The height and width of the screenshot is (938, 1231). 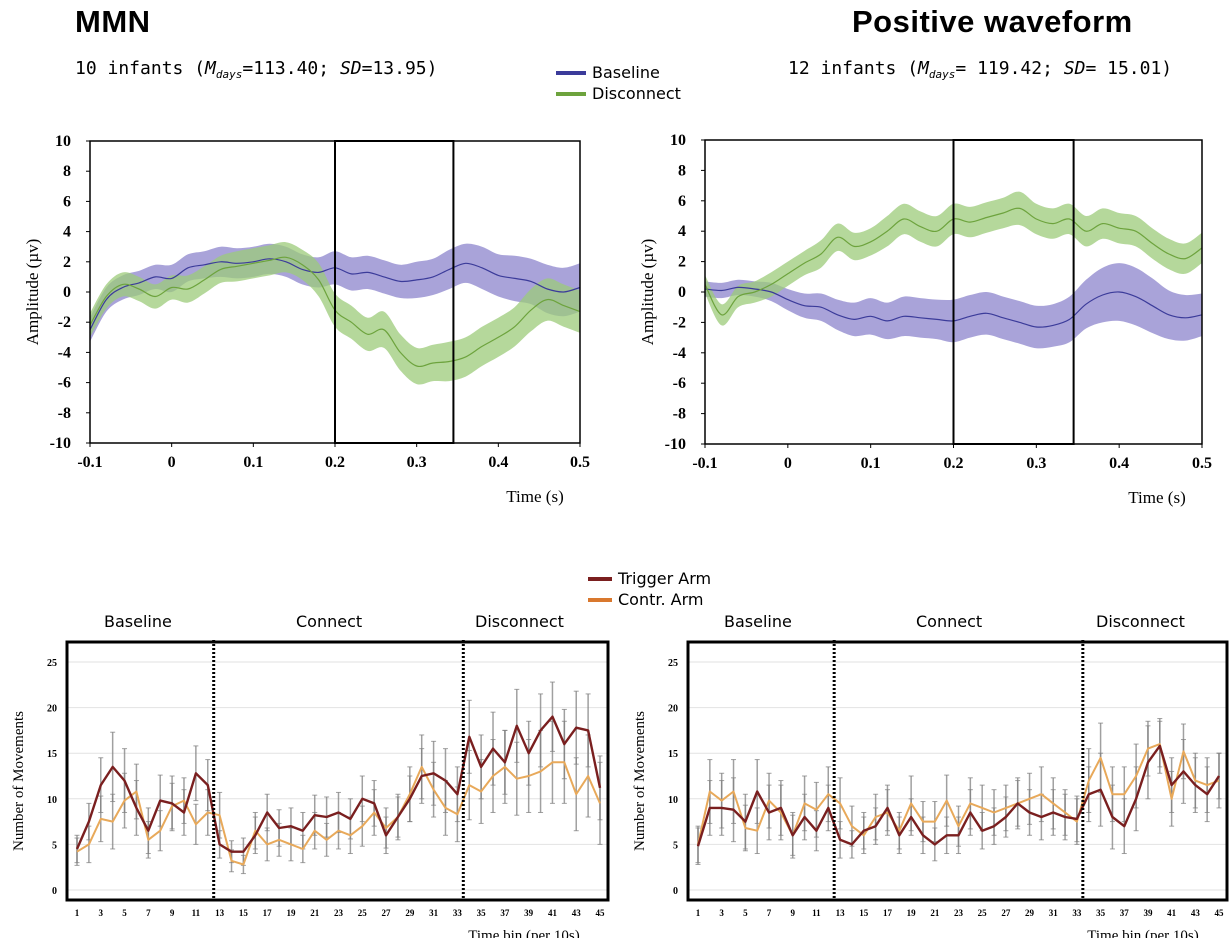 What do you see at coordinates (618, 72) in the screenshot?
I see `legend-item-baseline: Baseline` at bounding box center [618, 72].